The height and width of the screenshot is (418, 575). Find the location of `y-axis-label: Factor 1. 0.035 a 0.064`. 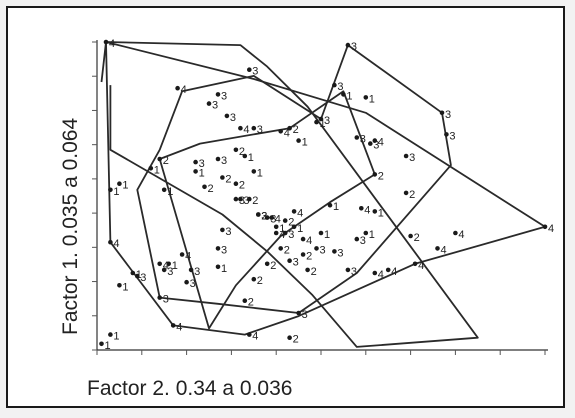

y-axis-label: Factor 1. 0.035 a 0.064 is located at coordinates (70, 226).